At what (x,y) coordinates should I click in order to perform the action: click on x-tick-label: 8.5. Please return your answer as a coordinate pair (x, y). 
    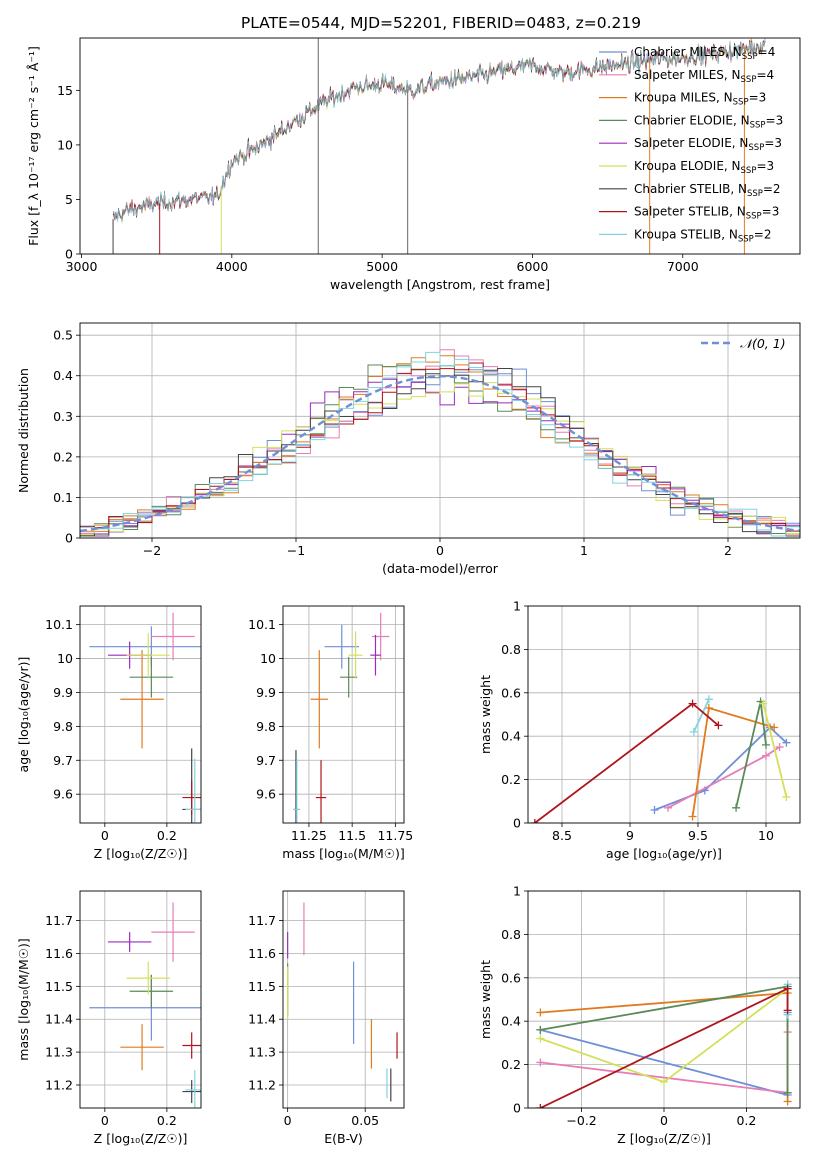
    Looking at the image, I should click on (562, 835).